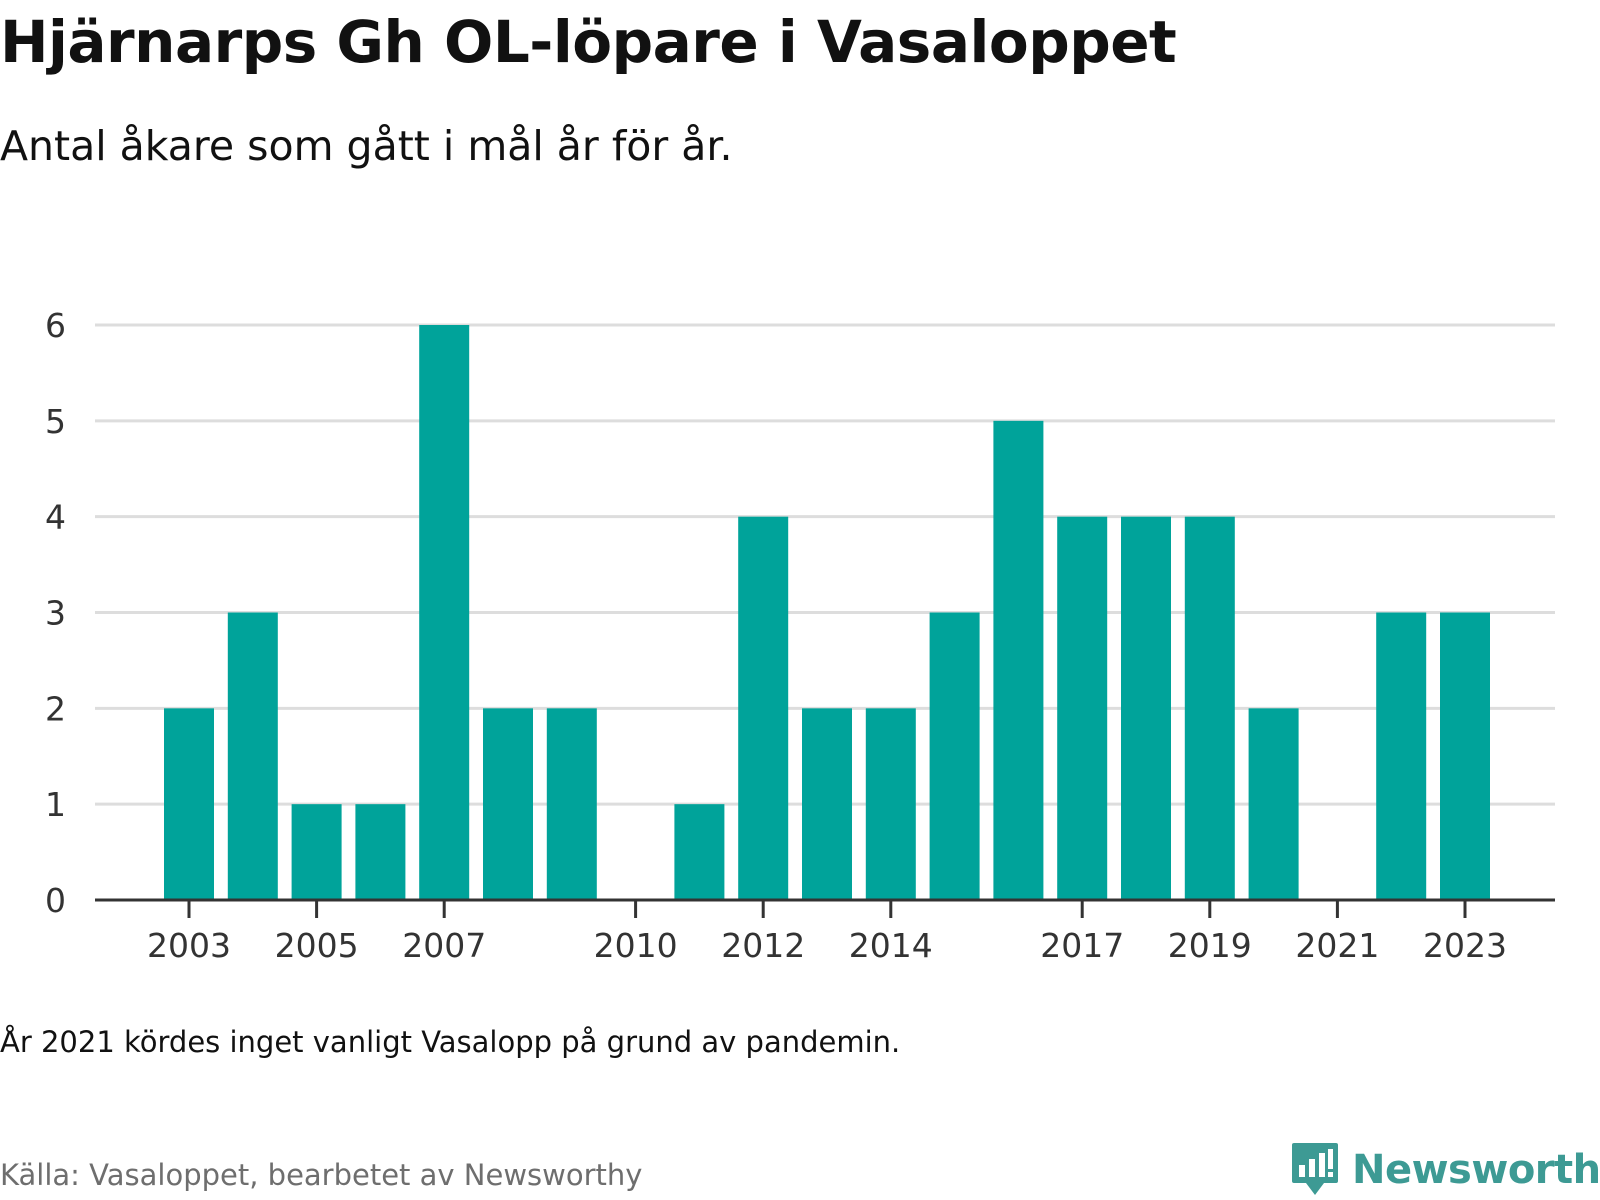 This screenshot has width=1600, height=1200. Describe the element at coordinates (55, 517) in the screenshot. I see `y-tick-label: 4` at that location.